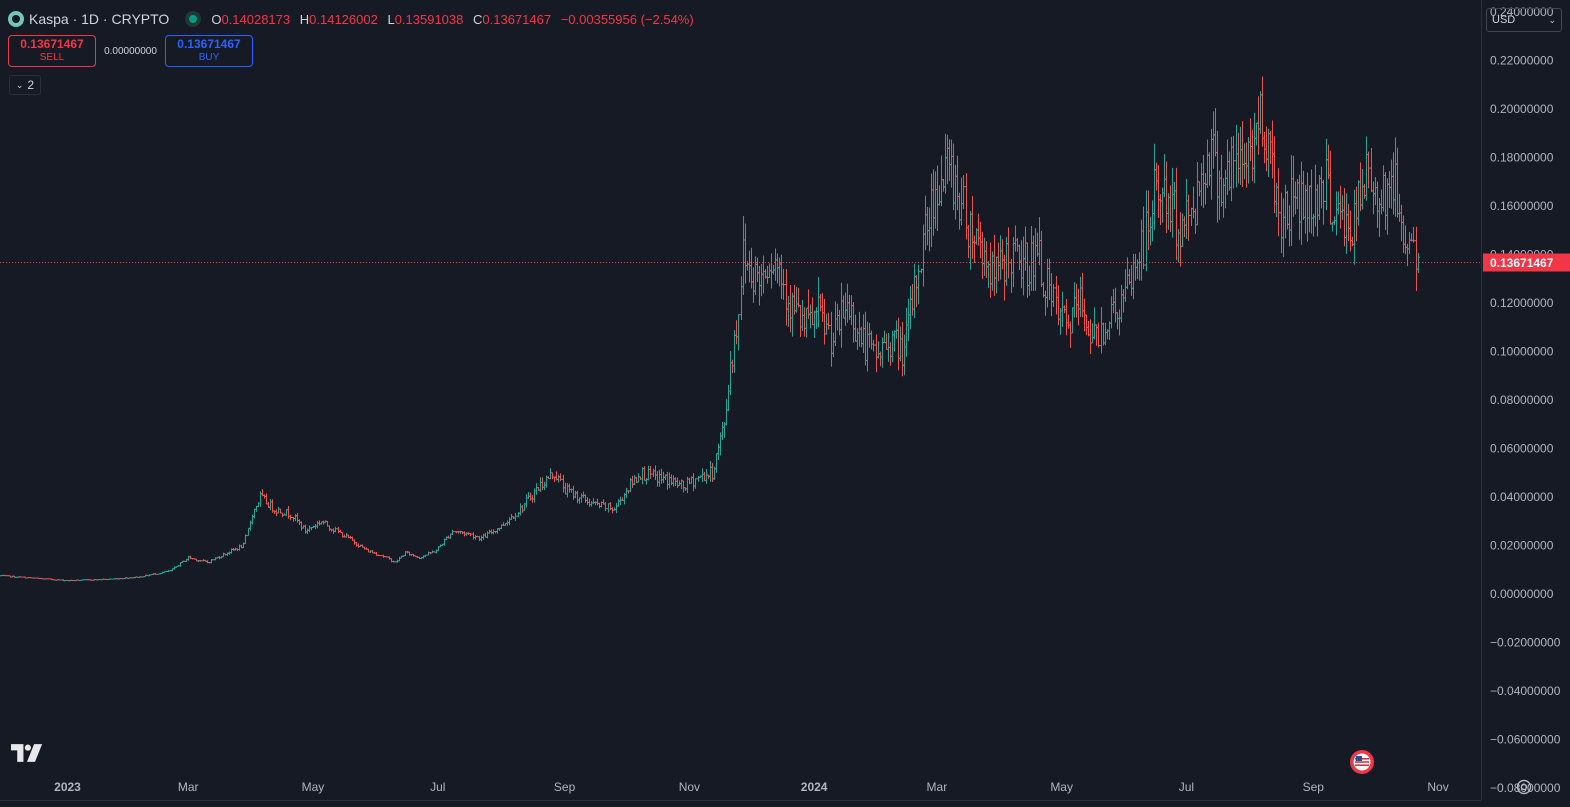 The width and height of the screenshot is (1570, 807). I want to click on y-tick-label: −0.08000000, so click(1525, 788).